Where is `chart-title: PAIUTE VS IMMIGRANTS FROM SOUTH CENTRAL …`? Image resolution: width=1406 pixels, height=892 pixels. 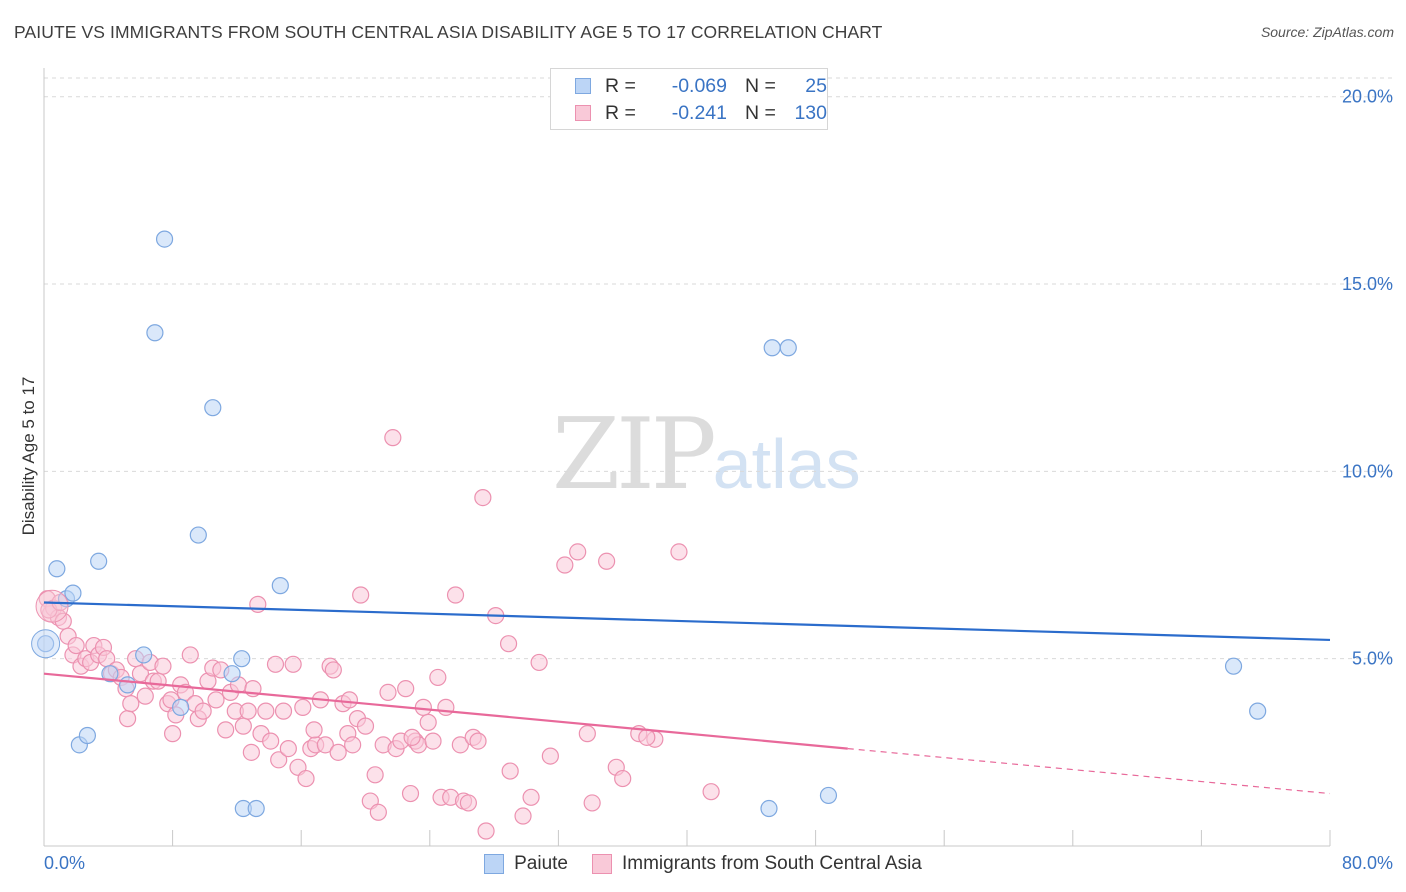
chart-title: PAIUTE VS IMMIGRANTS FROM SOUTH CENTRAL … is located at coordinates (448, 32).